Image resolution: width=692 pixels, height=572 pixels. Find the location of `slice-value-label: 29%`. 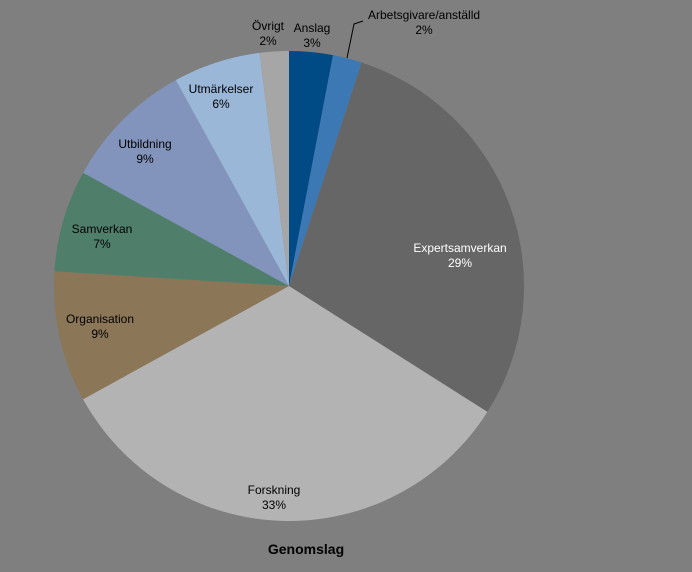

slice-value-label: 29% is located at coordinates (460, 263).